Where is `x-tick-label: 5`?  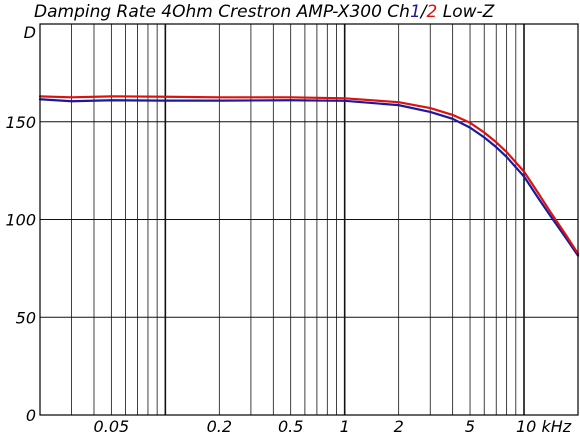
x-tick-label: 5 is located at coordinates (470, 426).